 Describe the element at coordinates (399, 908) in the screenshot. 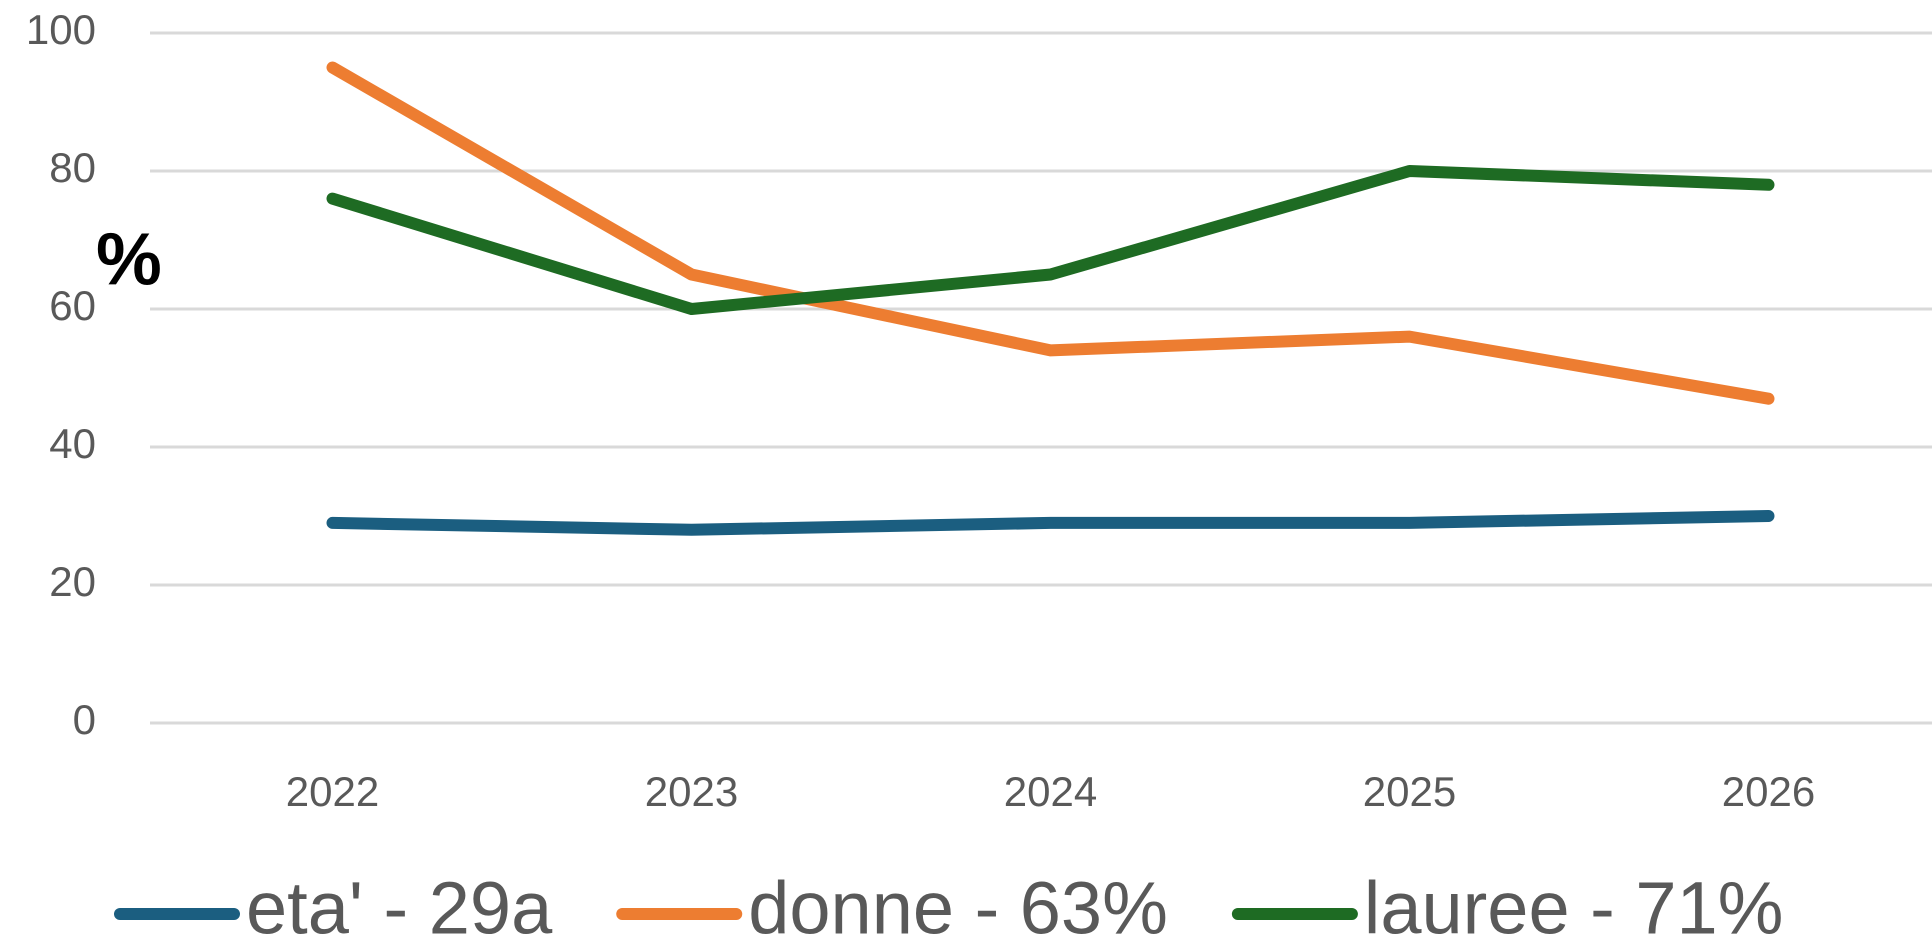

I see `legend-label: eta' - 29a` at that location.